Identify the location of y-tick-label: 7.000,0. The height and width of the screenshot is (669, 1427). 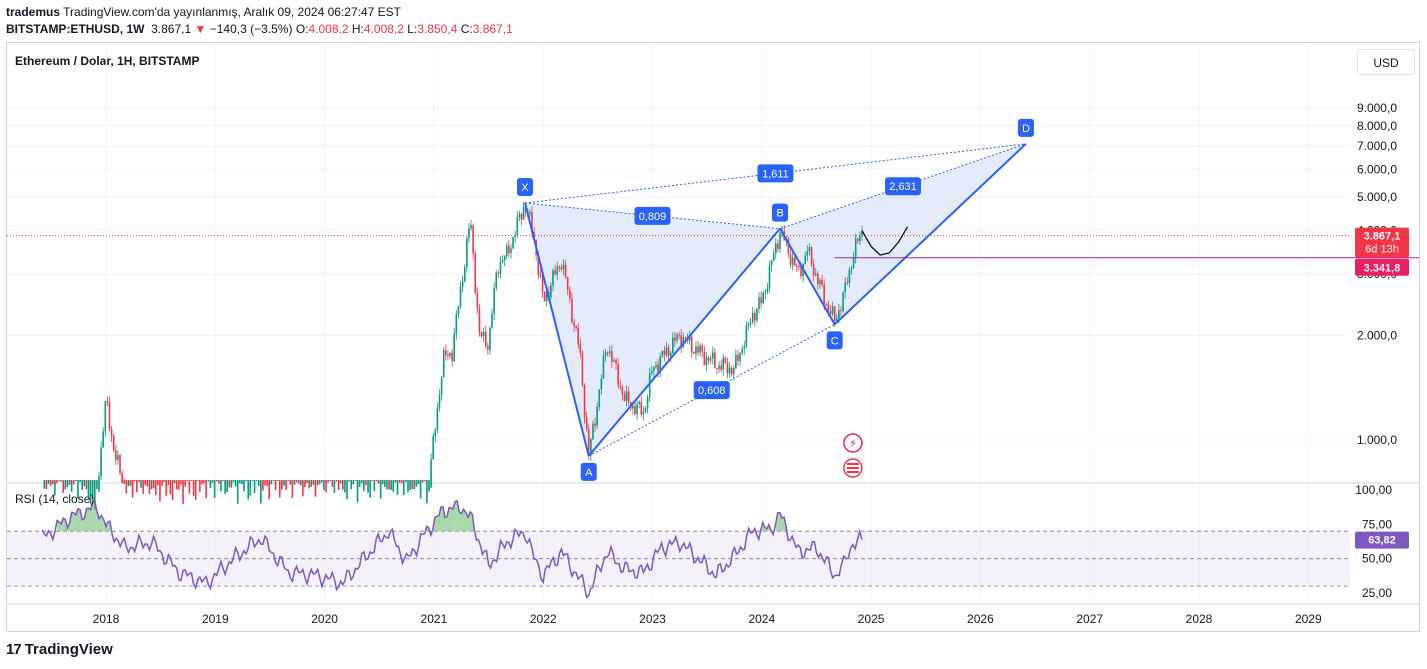
(1377, 146).